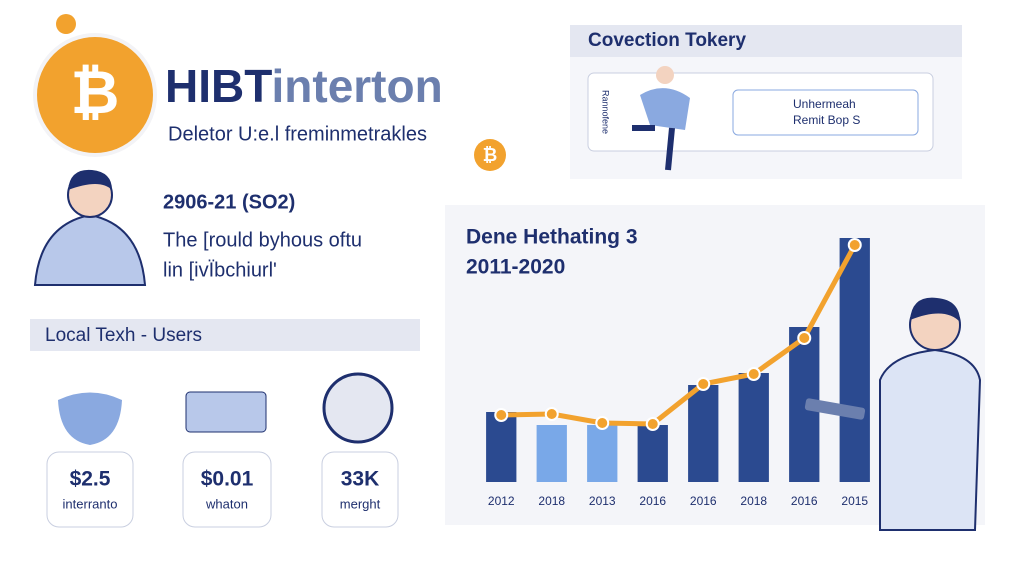 This screenshot has width=1024, height=576. I want to click on card-line: Unhermeah, so click(824, 104).